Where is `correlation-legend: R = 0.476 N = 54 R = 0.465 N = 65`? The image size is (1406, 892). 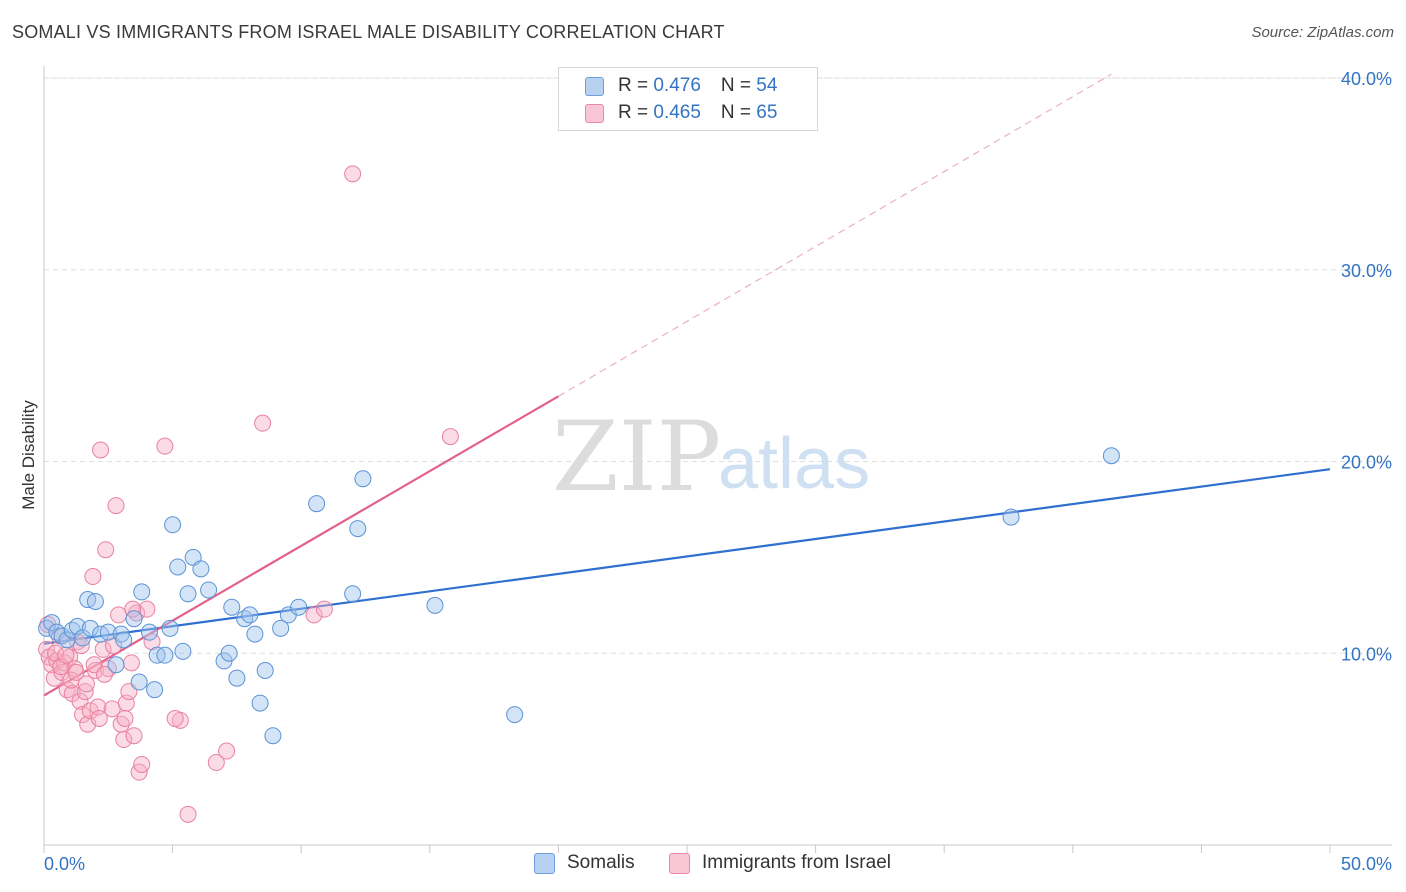 correlation-legend: R = 0.476 N = 54 R = 0.465 N = 65 is located at coordinates (688, 99).